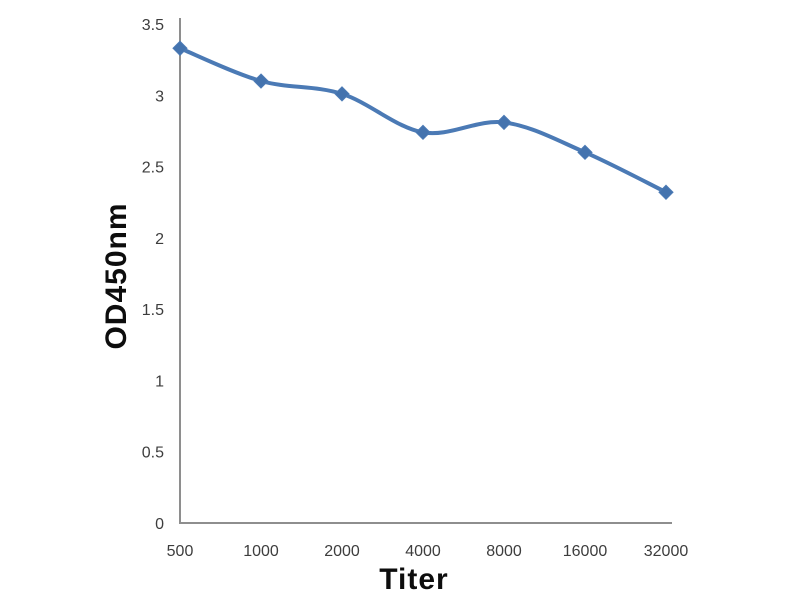 The height and width of the screenshot is (600, 800). Describe the element at coordinates (261, 551) in the screenshot. I see `x-tick-label: 1000` at that location.